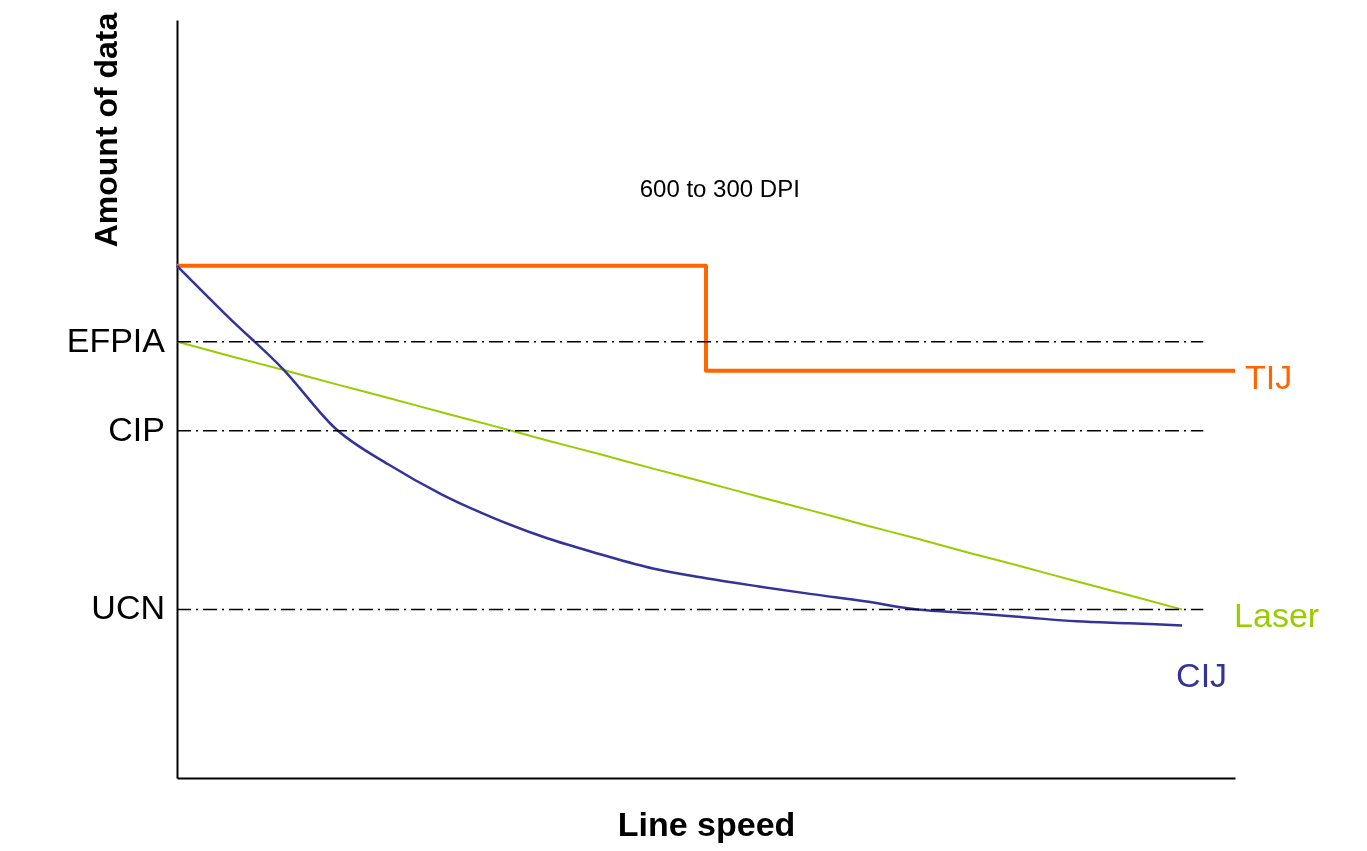  Describe the element at coordinates (136, 428) in the screenshot. I see `ref-line-label: CIP` at that location.